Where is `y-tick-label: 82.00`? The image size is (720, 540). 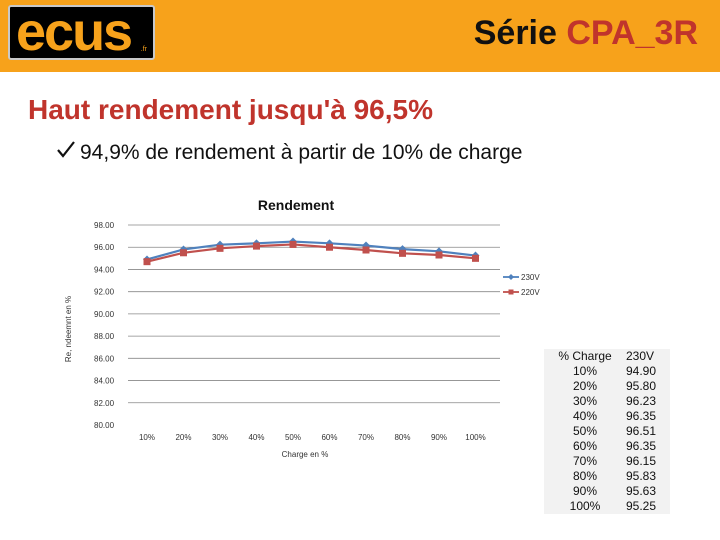 y-tick-label: 82.00 is located at coordinates (104, 403).